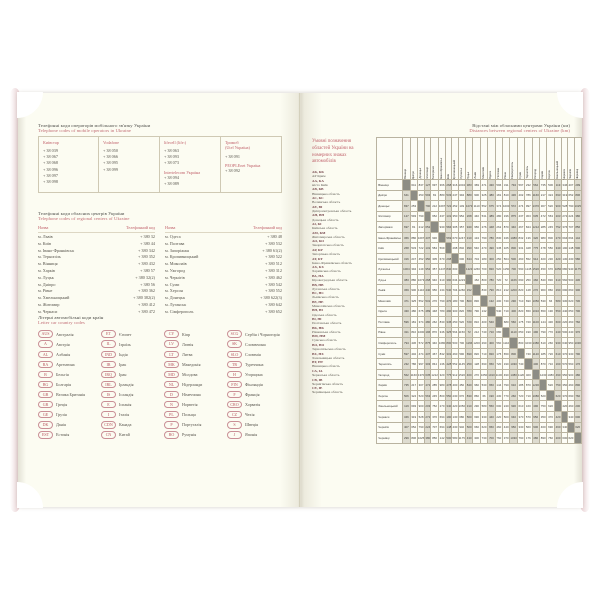  Describe the element at coordinates (234, 354) in the screenshot. I see `country-code-badge: SLO` at that location.